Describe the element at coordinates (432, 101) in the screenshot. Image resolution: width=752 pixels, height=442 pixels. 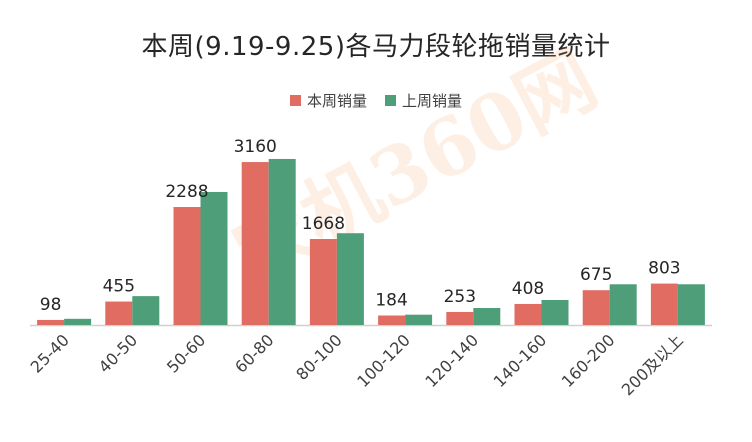
I see `legend-label-last-week: 上周销量` at that location.